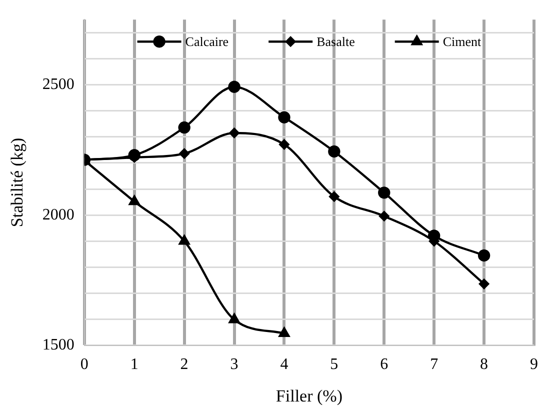  I want to click on x-tick-label: 8, so click(484, 365).